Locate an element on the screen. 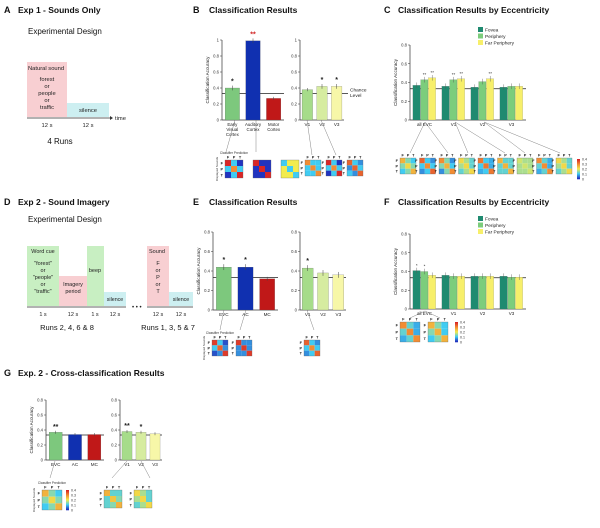 The height and width of the screenshot is (528, 600). y-tick-label: 0.2 is located at coordinates (216, 104).